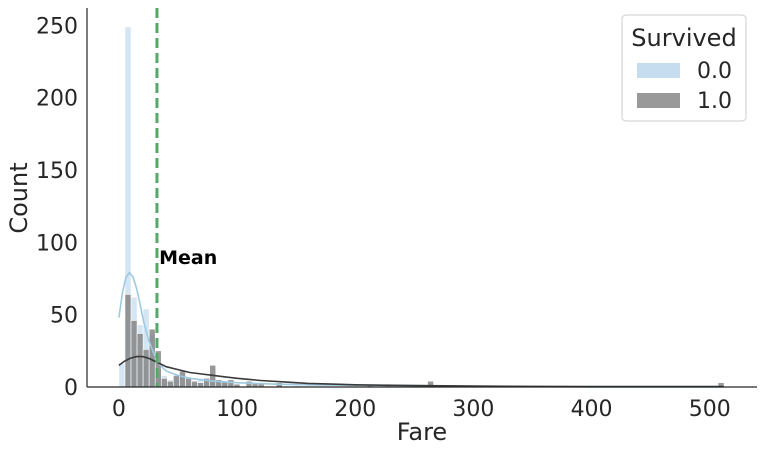  What do you see at coordinates (421, 371) in the screenshot?
I see `series-survived-1-kde-line` at bounding box center [421, 371].